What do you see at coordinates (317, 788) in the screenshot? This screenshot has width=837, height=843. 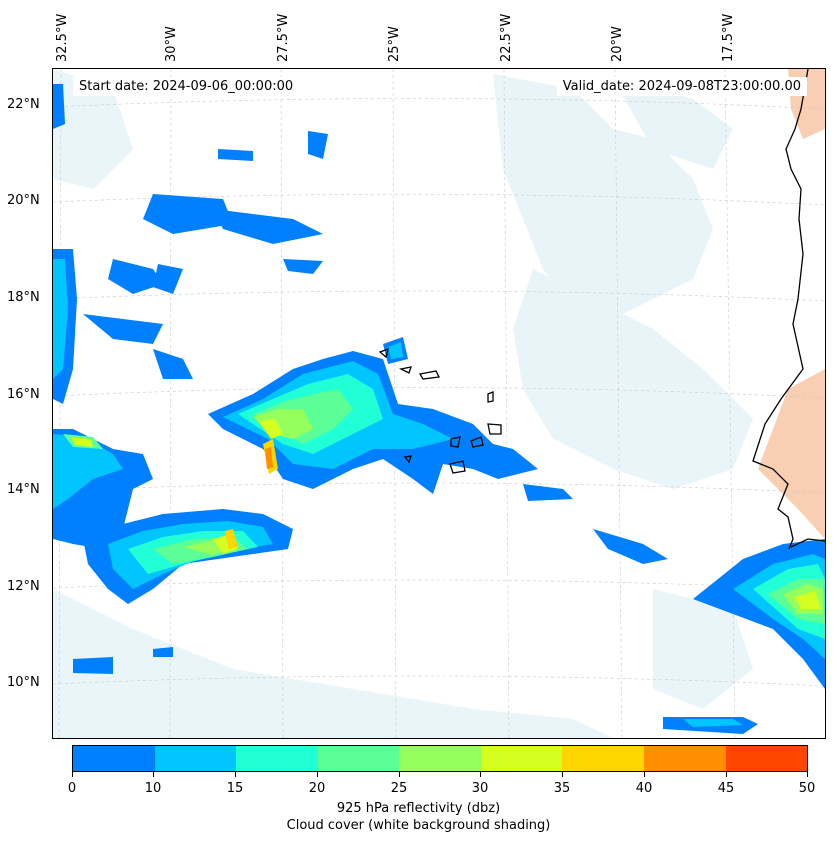 I see `colorbar-tick-label-20: 20` at bounding box center [317, 788].